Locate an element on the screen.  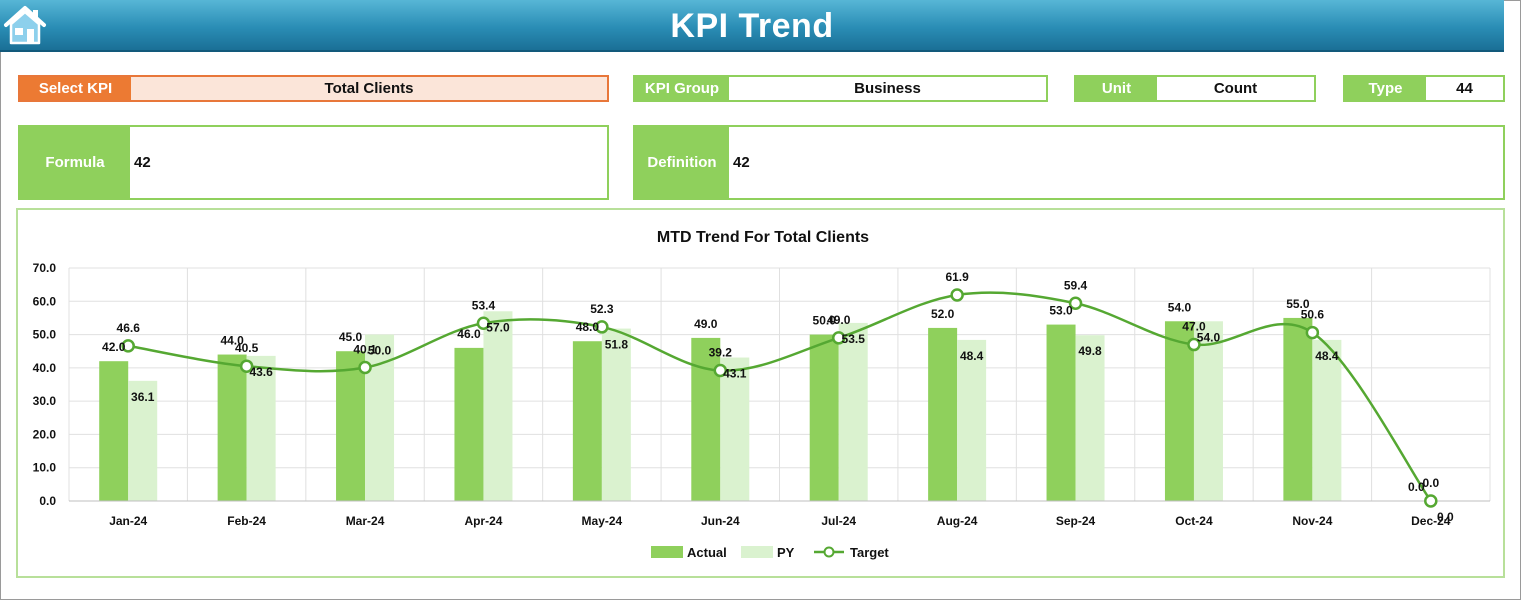
x-tick-label: Oct-24 is located at coordinates (1194, 521).